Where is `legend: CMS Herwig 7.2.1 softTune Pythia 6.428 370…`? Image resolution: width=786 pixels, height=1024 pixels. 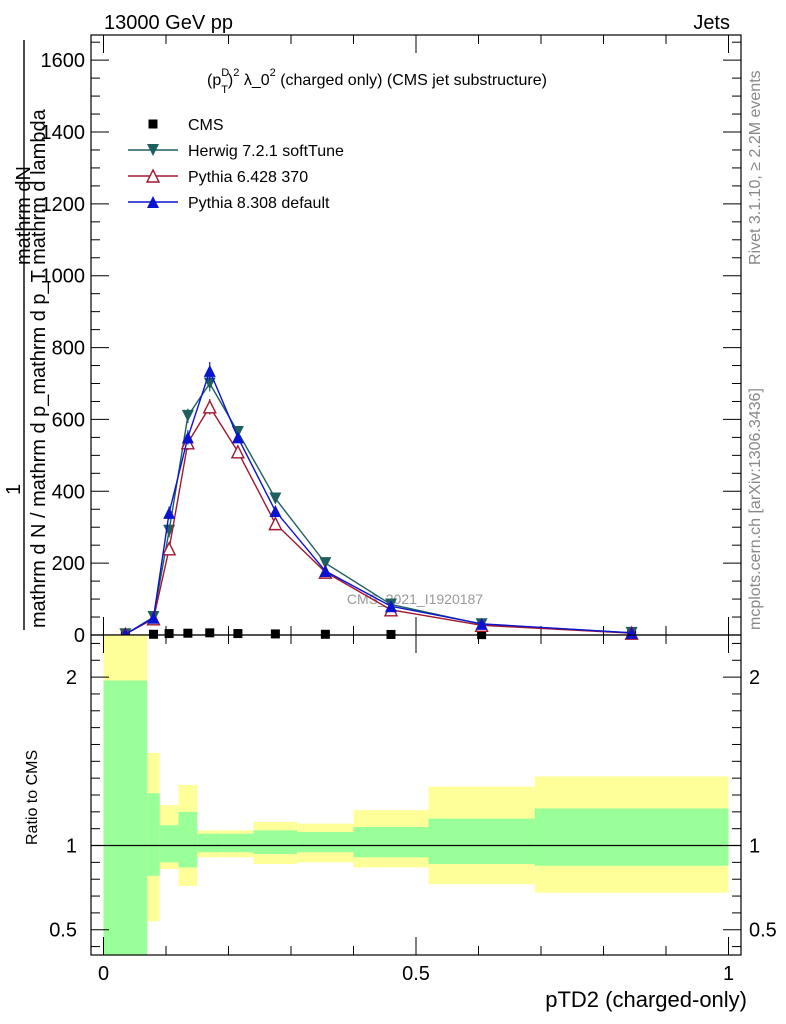
legend: CMS Herwig 7.2.1 softTune Pythia 6.428 370… is located at coordinates (236, 164).